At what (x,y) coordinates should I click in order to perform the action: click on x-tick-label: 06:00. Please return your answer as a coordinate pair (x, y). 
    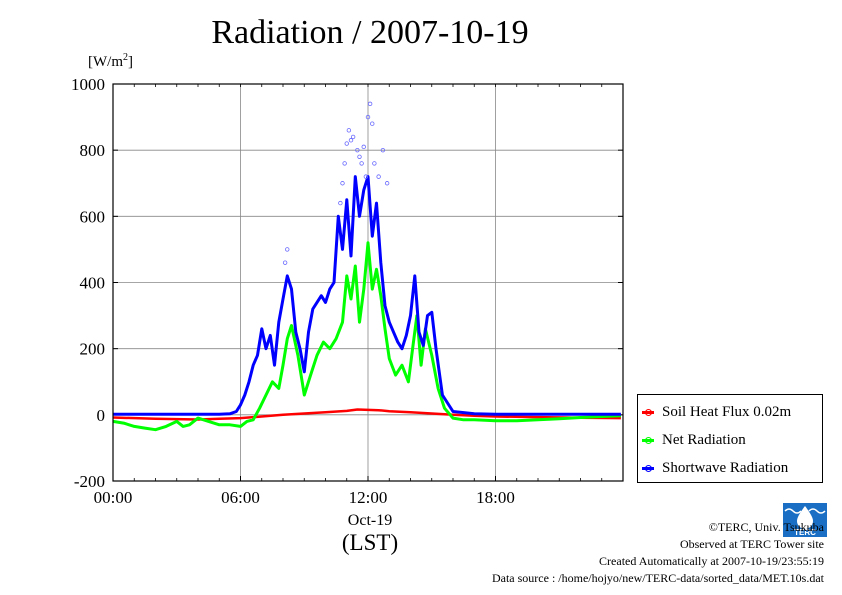
    Looking at the image, I should click on (240, 497).